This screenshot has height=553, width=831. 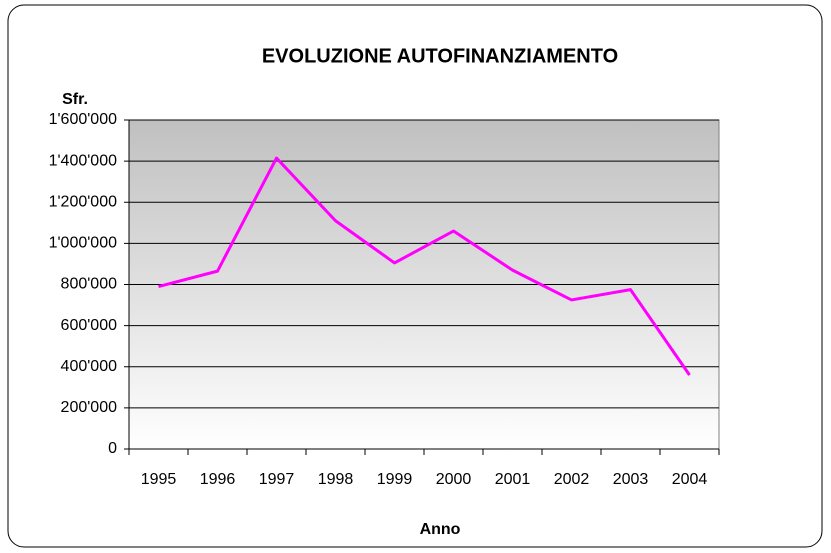 What do you see at coordinates (89, 325) in the screenshot?
I see `y-tick-label: 600'000` at bounding box center [89, 325].